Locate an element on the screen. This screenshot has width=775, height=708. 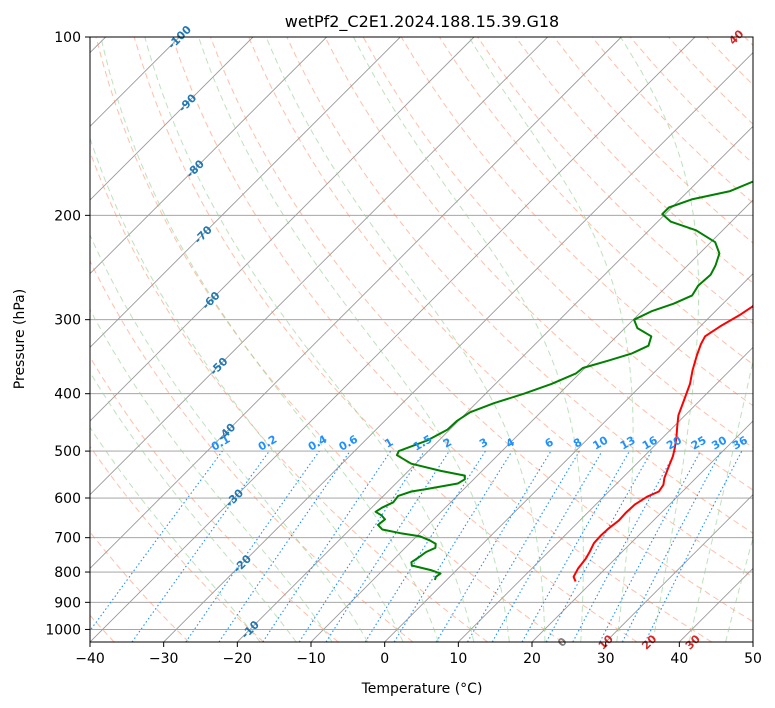
y-tick-label: 300 is located at coordinates (67, 321).